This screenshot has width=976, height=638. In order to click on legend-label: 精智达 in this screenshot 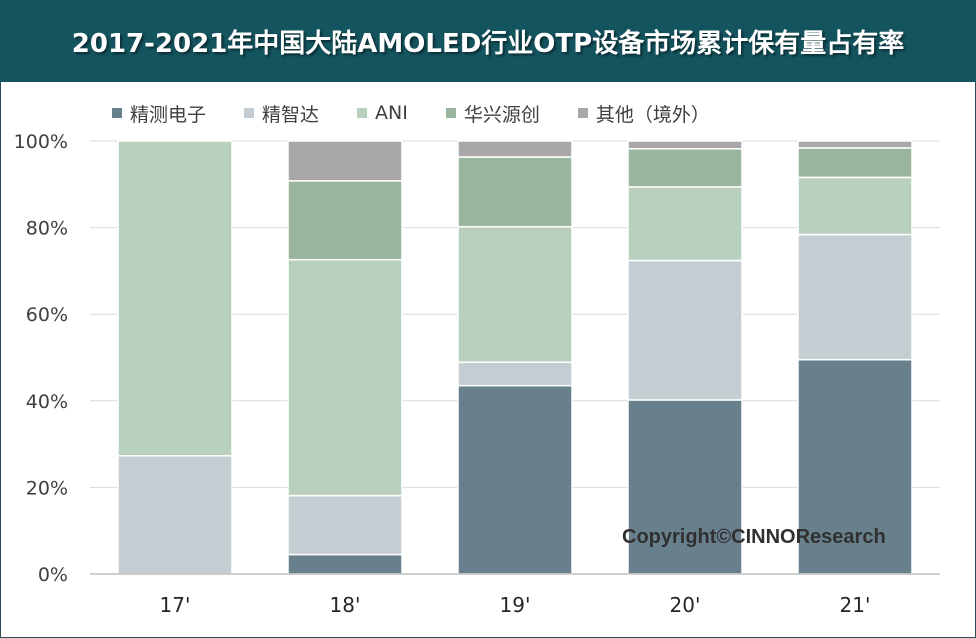, I will do `click(291, 114)`.